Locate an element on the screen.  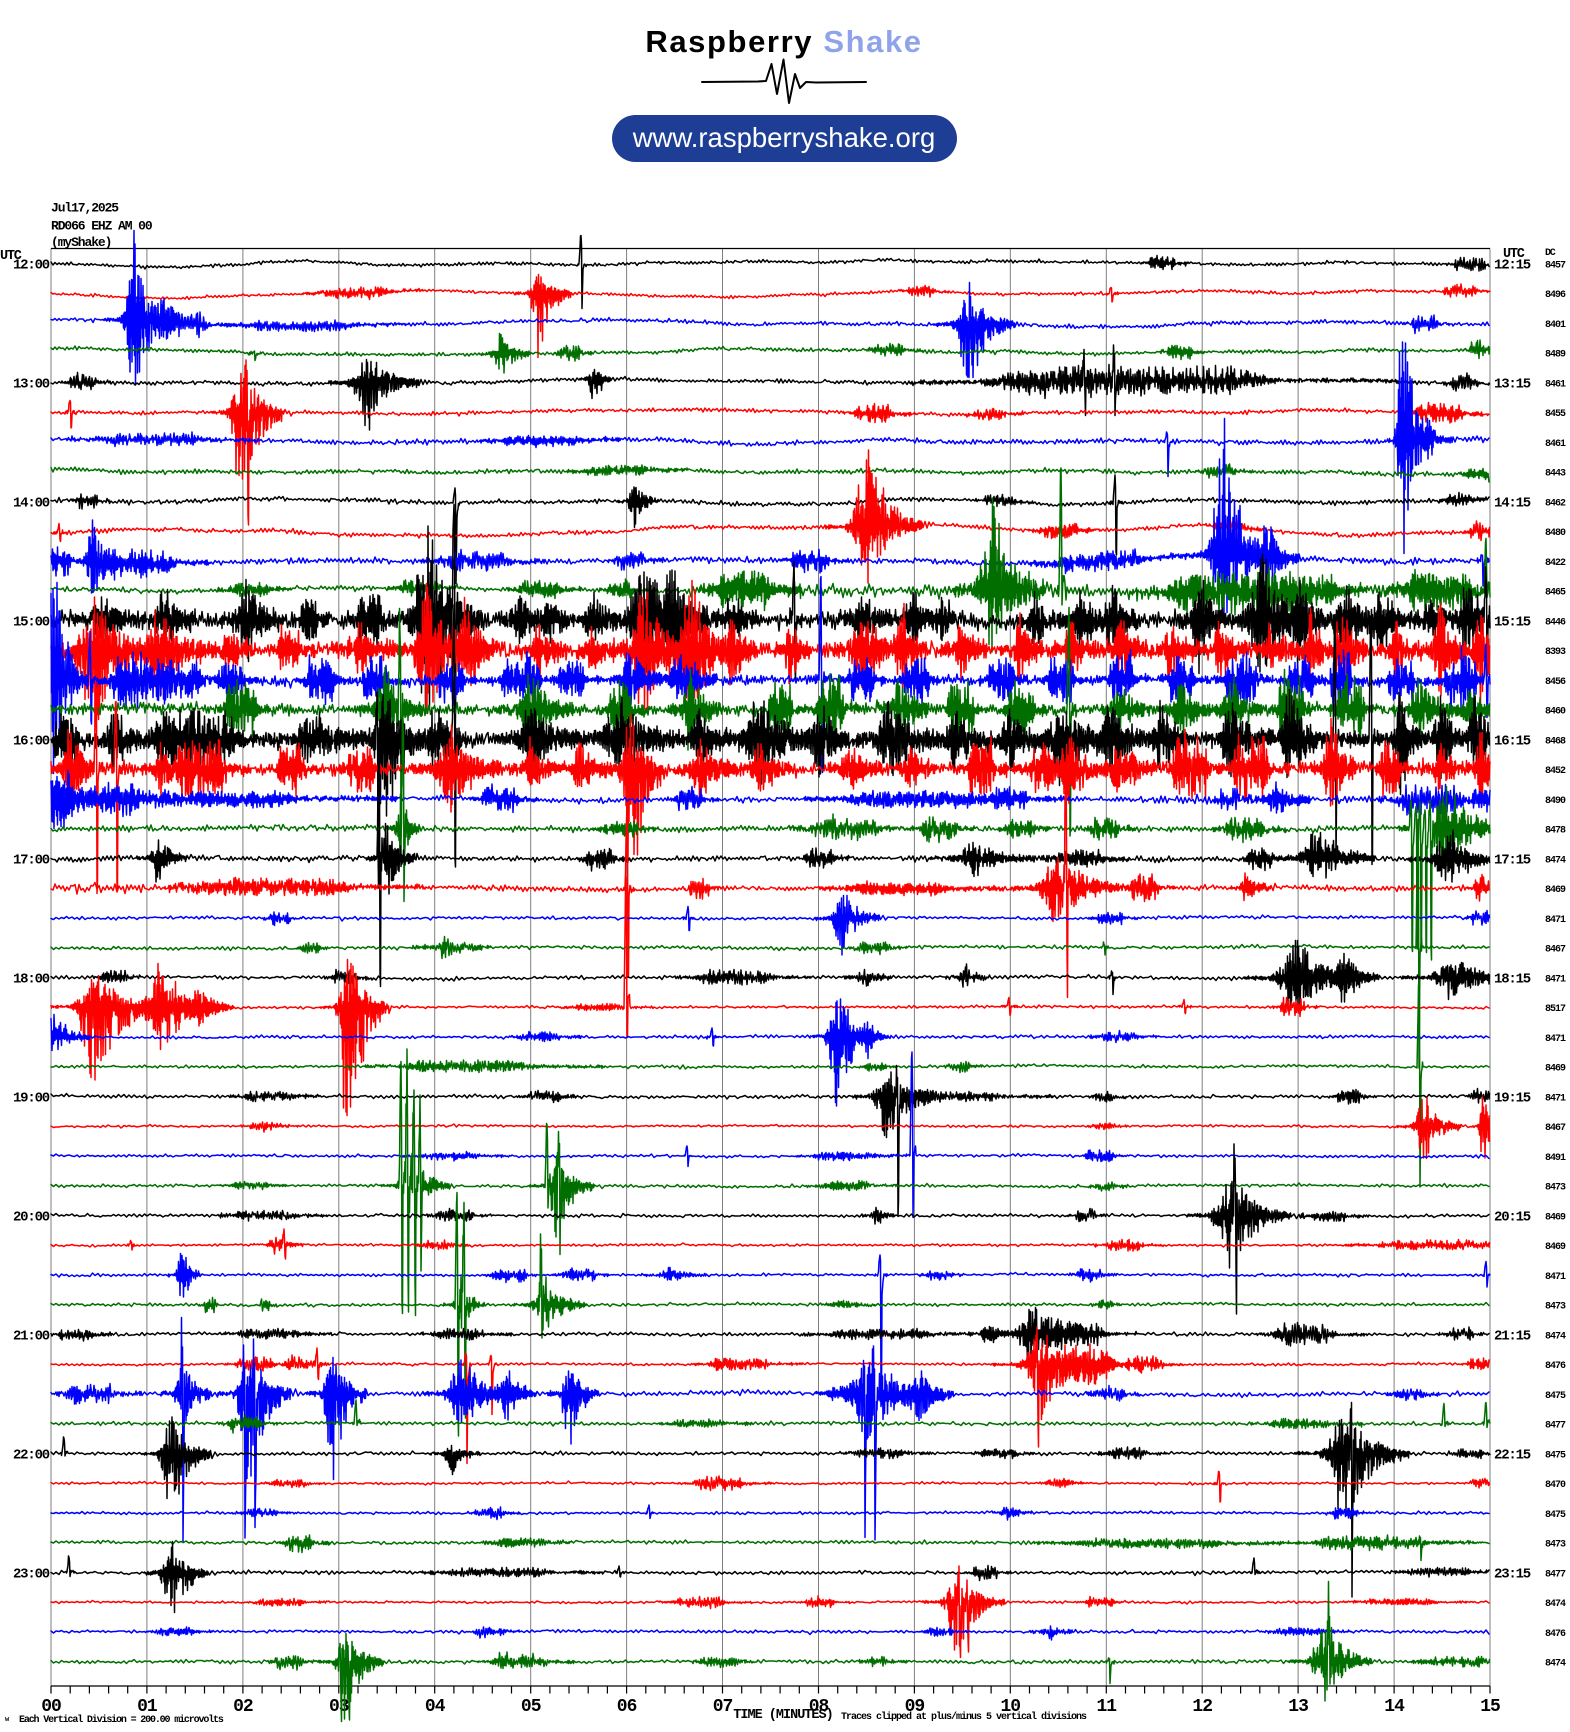
svg-text: 18:00 is located at coordinates (31, 980).